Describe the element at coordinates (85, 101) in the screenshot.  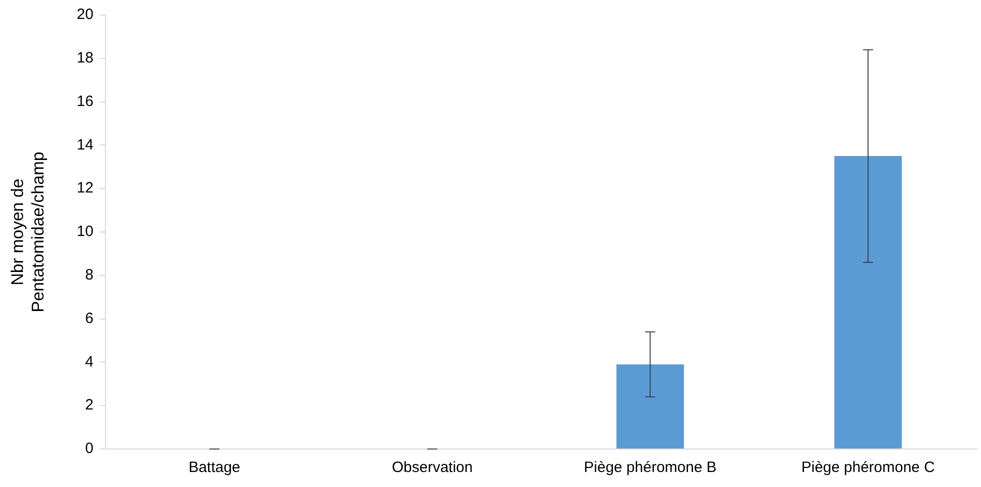
I see `y-tick-label: 16` at that location.